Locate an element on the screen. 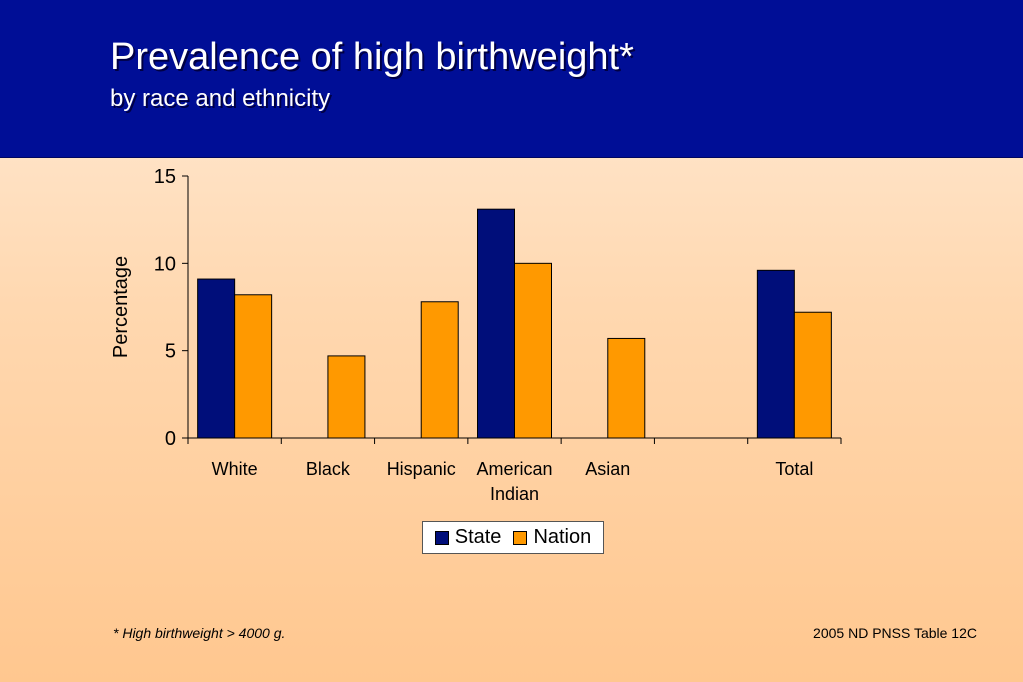  legend-swatch-nation is located at coordinates (520, 537).